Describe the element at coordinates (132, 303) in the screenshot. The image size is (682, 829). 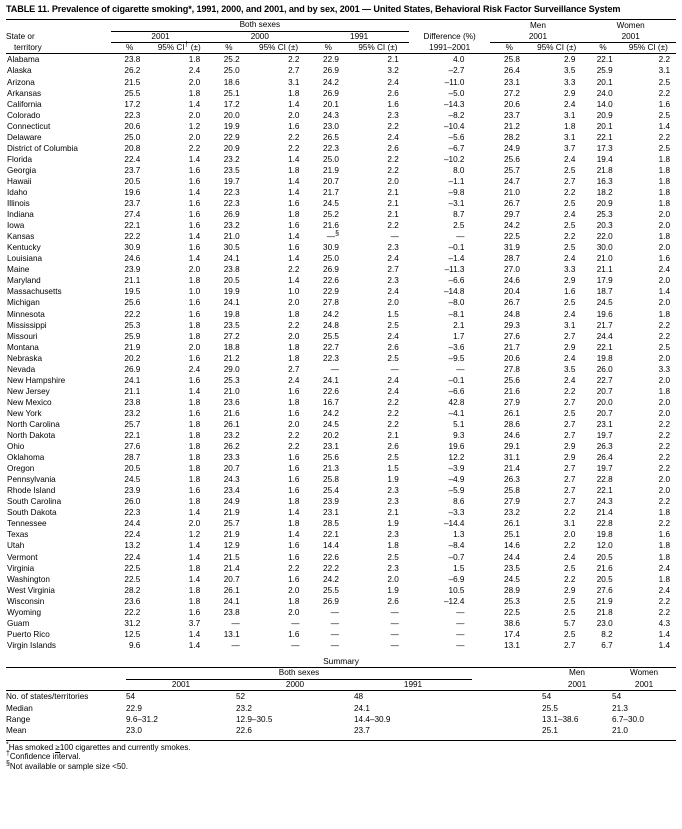
I see `cell-2001-pct: 25.6` at that location.